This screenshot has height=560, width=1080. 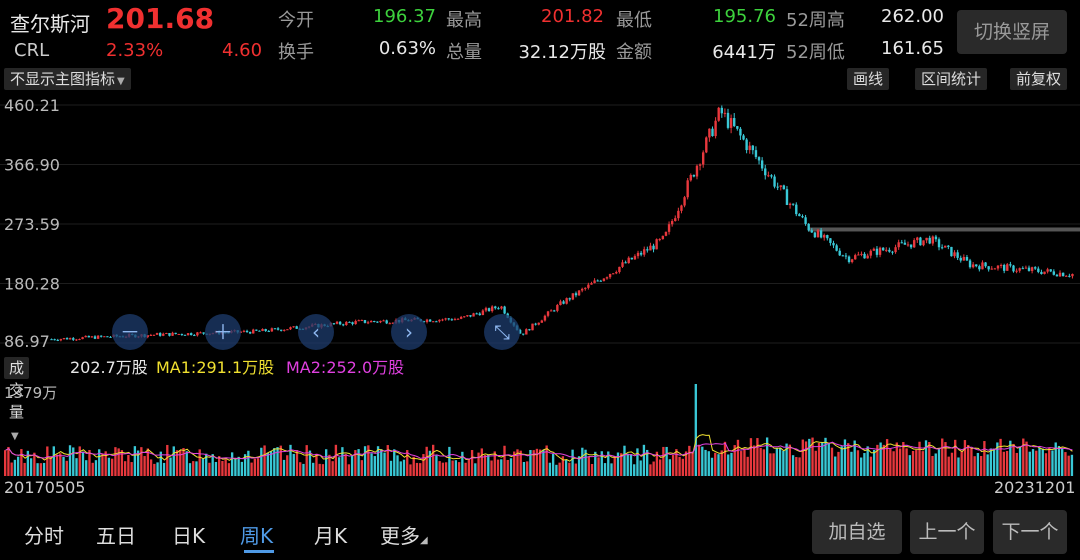 I want to click on add-watchlist-button: 加自选, so click(x=857, y=532).